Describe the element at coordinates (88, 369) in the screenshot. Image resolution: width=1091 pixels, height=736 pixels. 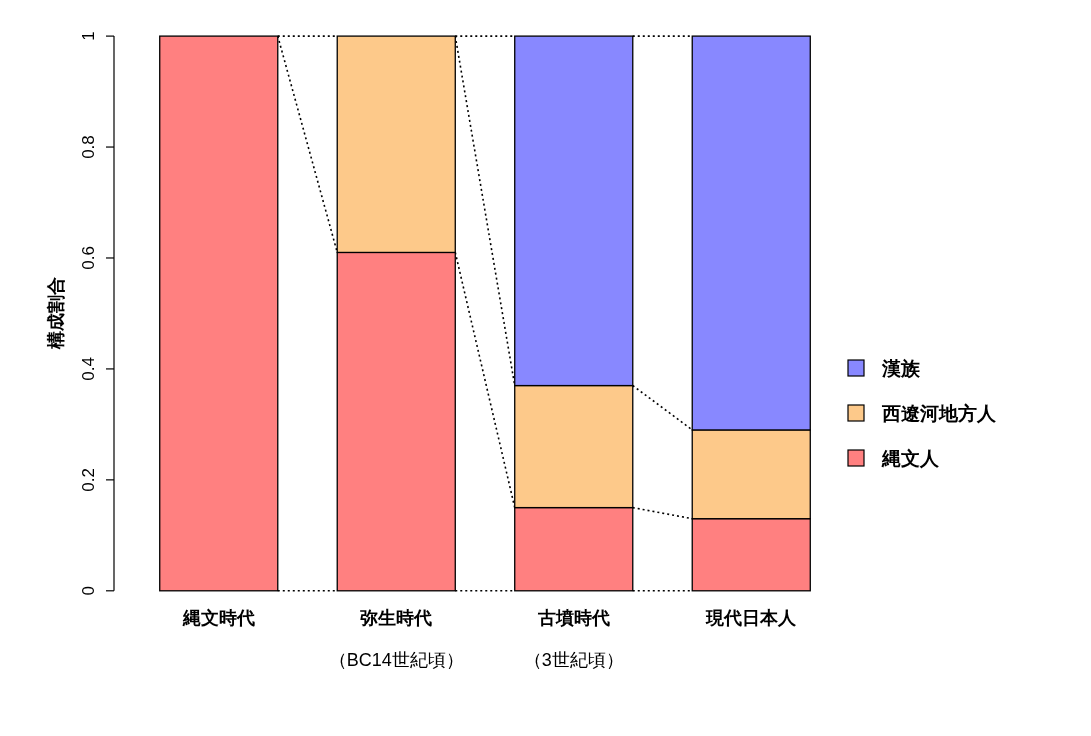
I see `y-tick-label: 0.4` at that location.